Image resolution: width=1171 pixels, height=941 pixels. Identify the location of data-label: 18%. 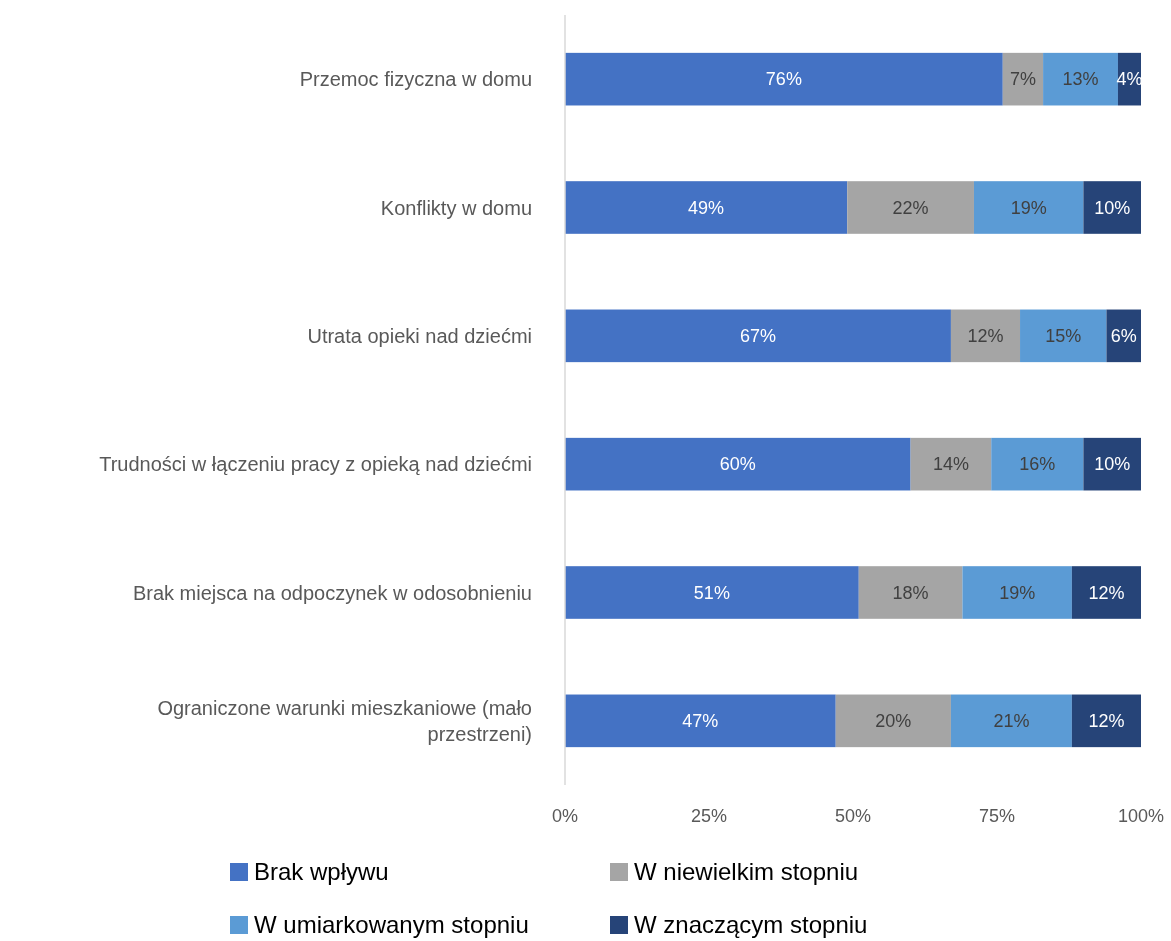
(910, 592).